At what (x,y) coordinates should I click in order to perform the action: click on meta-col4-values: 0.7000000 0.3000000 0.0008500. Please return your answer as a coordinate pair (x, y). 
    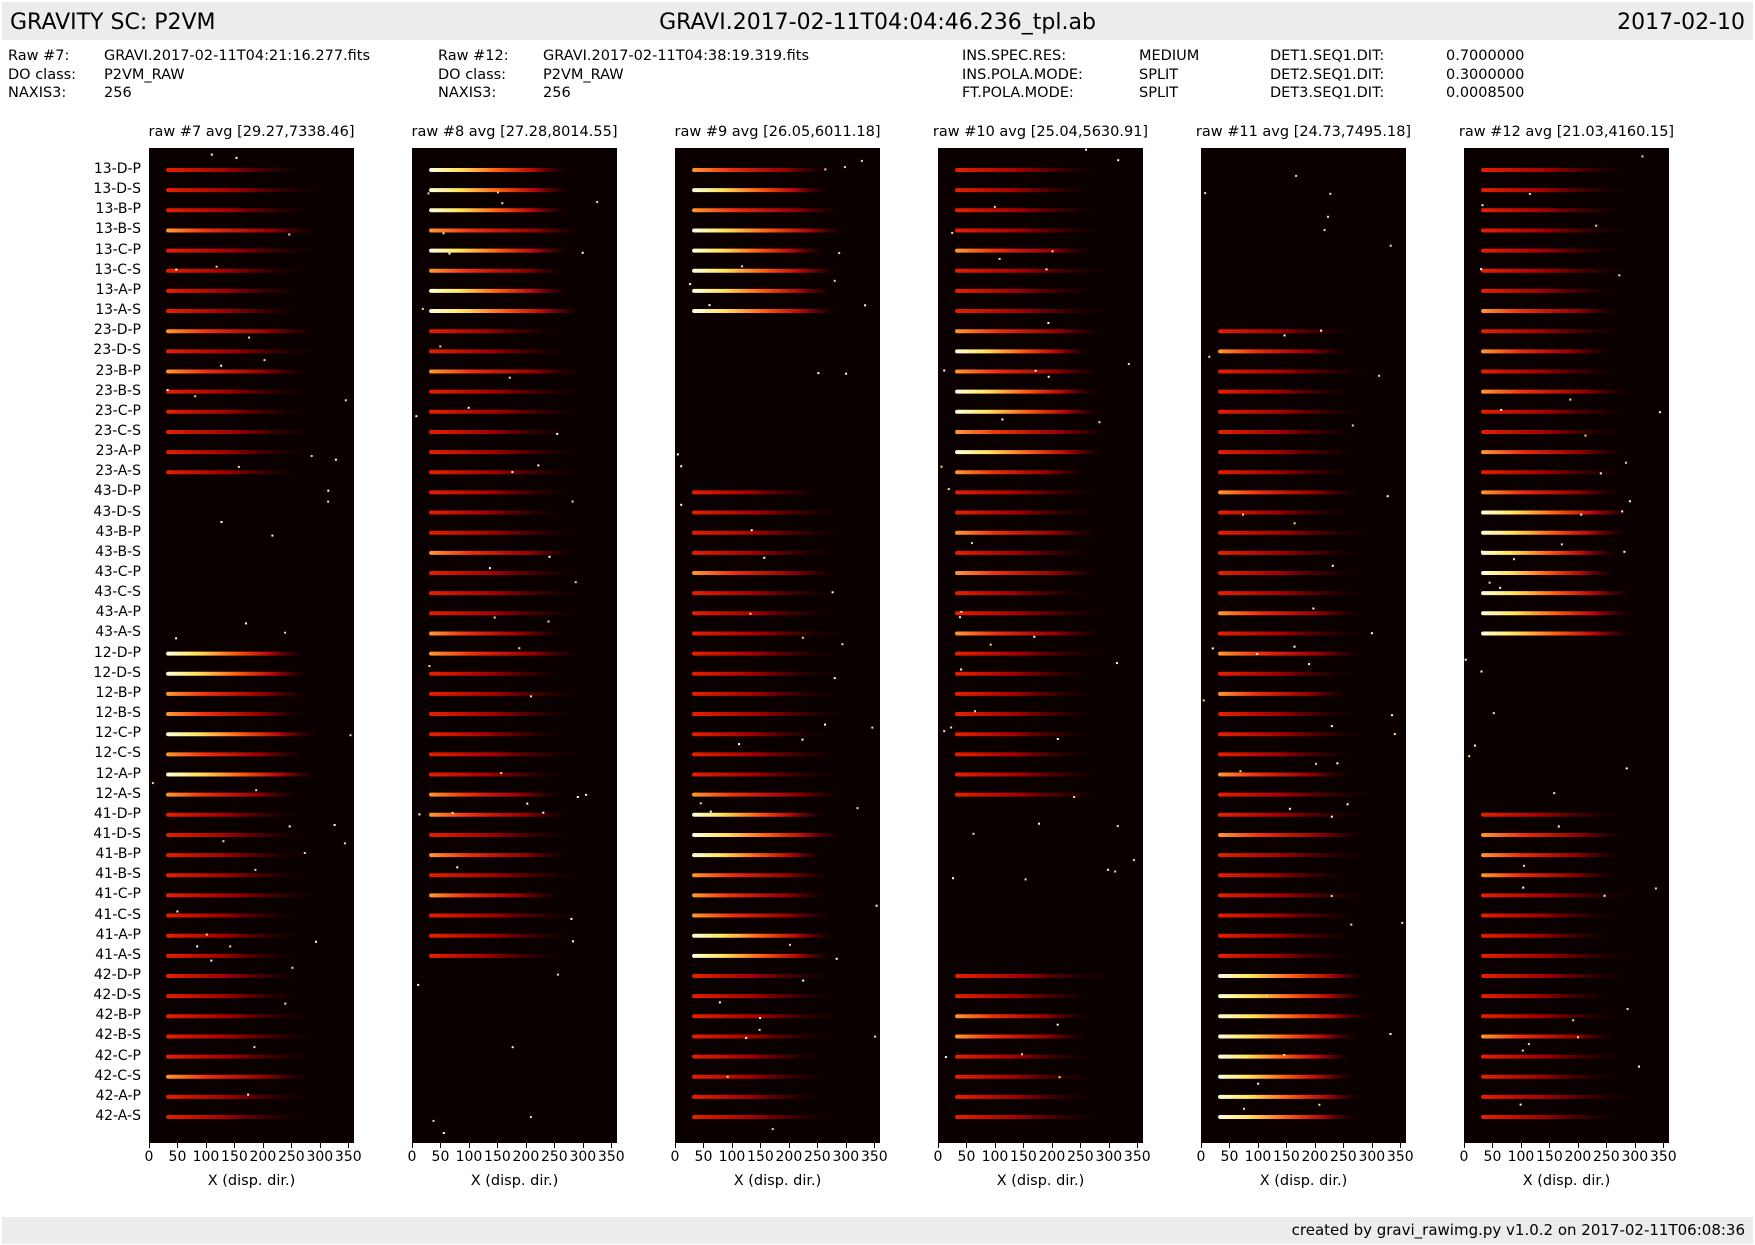
    Looking at the image, I should click on (1485, 75).